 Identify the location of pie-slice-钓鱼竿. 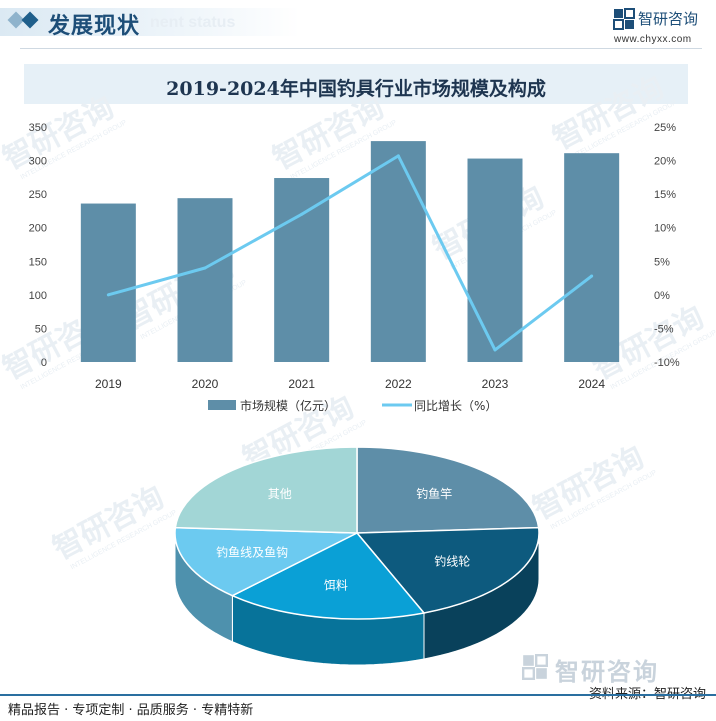
(448, 490).